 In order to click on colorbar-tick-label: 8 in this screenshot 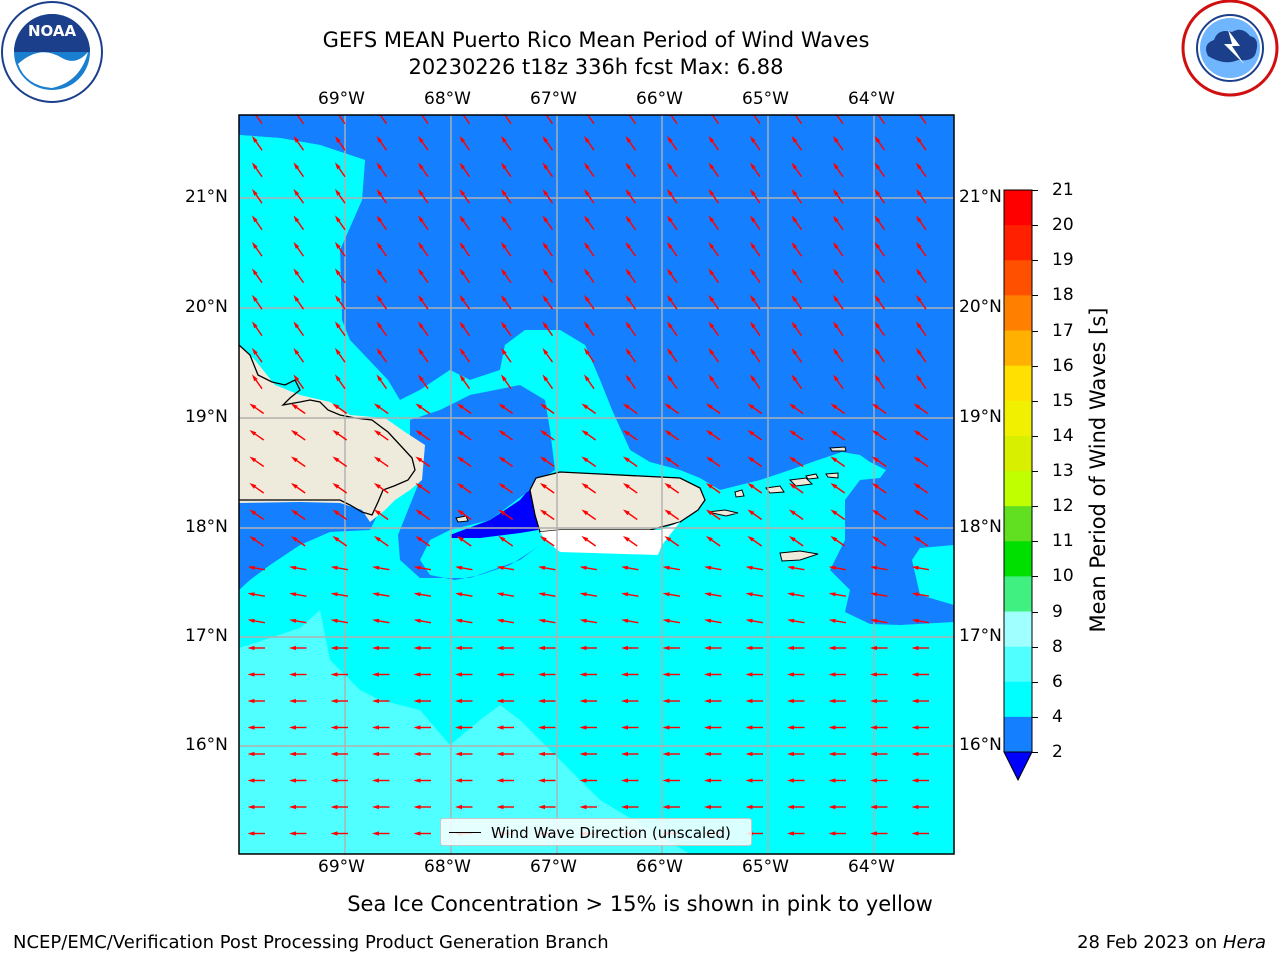, I will do `click(1057, 646)`.